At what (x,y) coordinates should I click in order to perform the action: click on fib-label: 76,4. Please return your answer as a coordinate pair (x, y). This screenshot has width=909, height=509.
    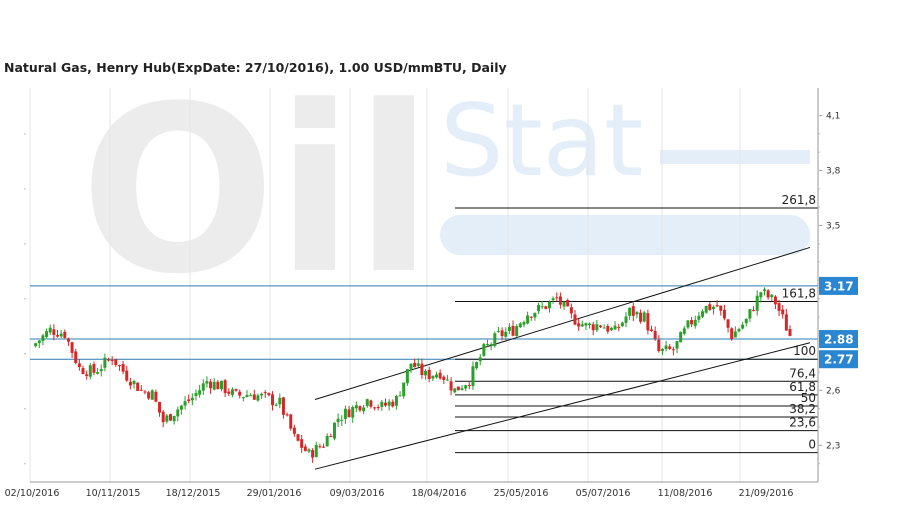
    Looking at the image, I should click on (802, 373).